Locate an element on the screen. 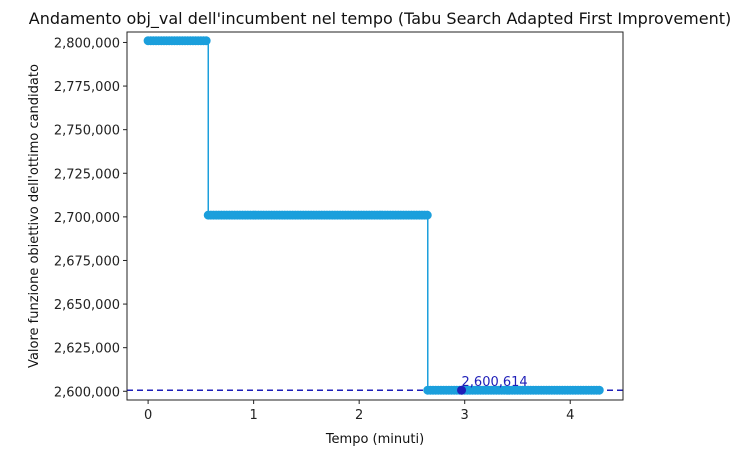  x-tick-label: 0 is located at coordinates (148, 415).